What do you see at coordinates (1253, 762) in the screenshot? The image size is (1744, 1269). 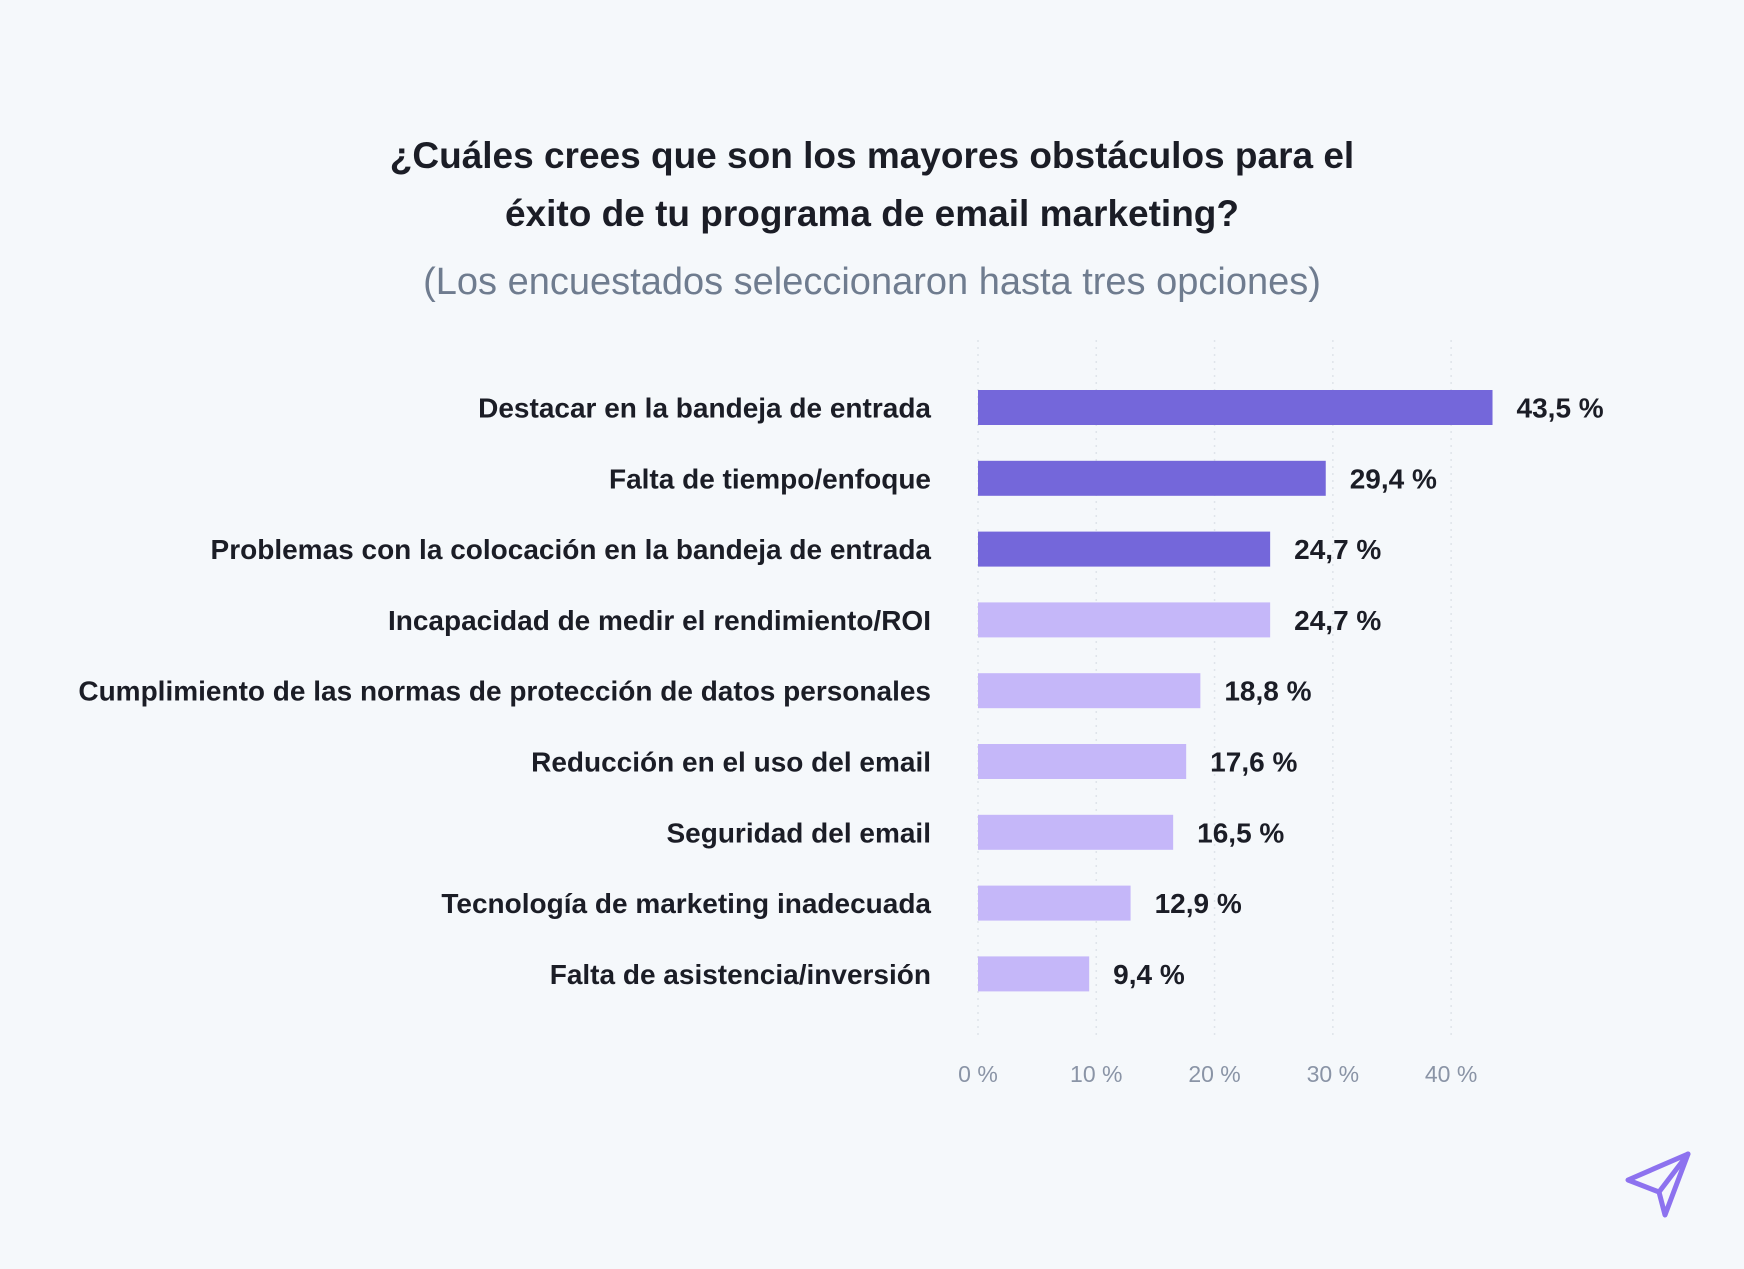 I see `value-label: 17,6 %` at bounding box center [1253, 762].